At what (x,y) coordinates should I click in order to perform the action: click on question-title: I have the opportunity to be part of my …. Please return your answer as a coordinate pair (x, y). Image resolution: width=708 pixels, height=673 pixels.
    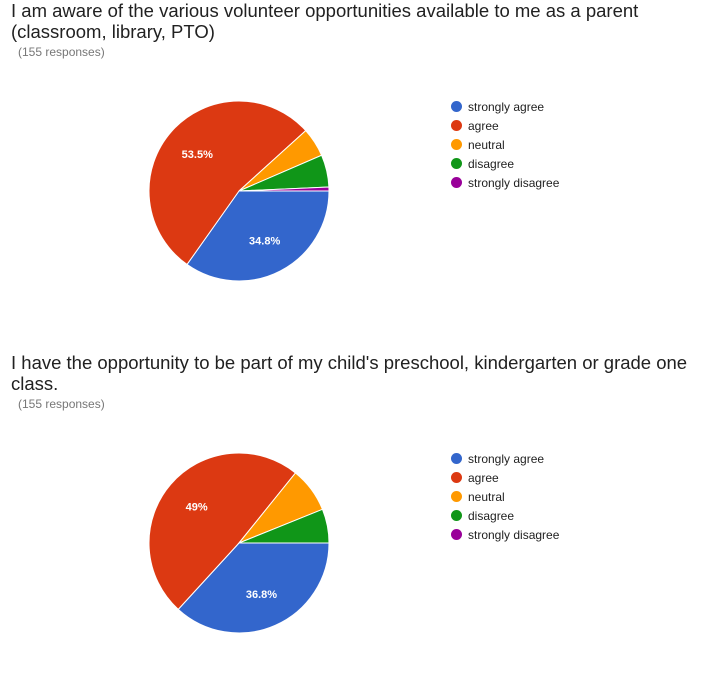
    Looking at the image, I should click on (349, 373).